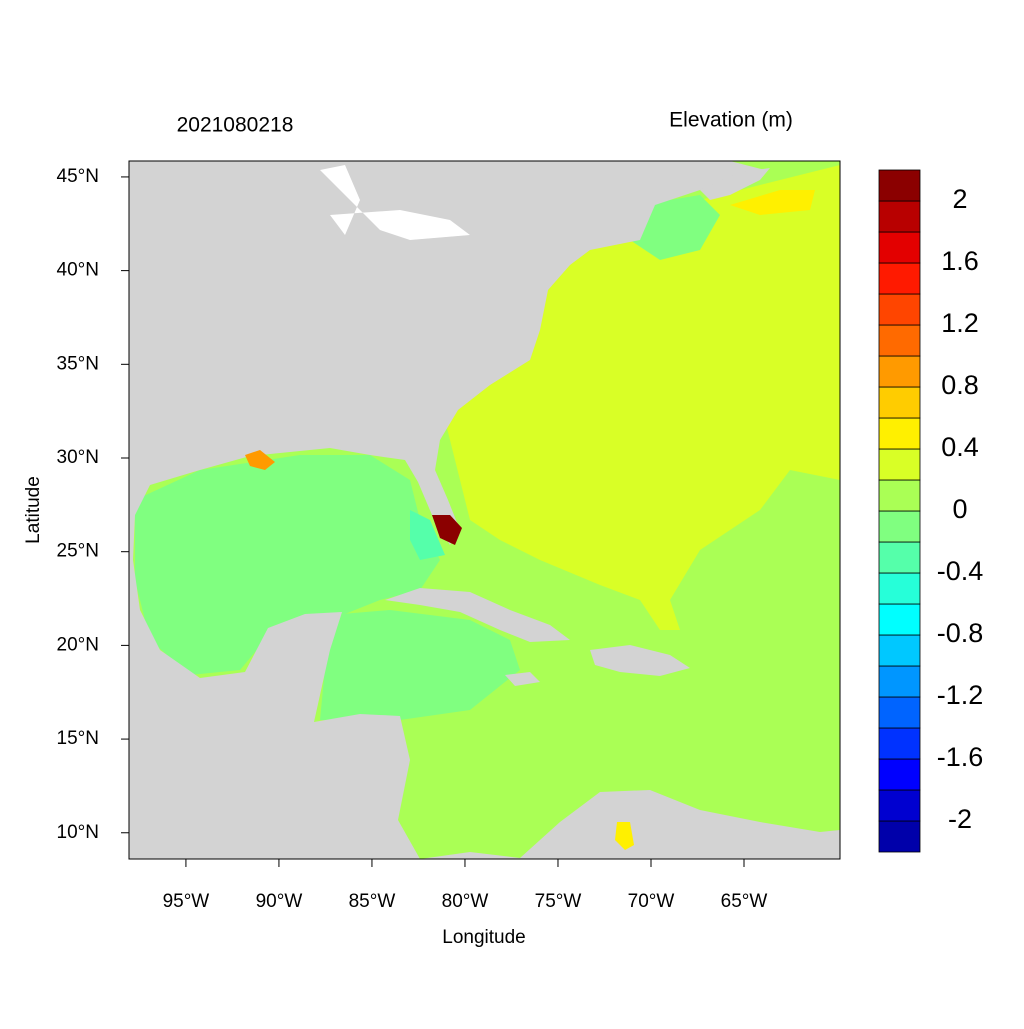  Describe the element at coordinates (78, 457) in the screenshot. I see `y-tick-label: 30°N` at that location.